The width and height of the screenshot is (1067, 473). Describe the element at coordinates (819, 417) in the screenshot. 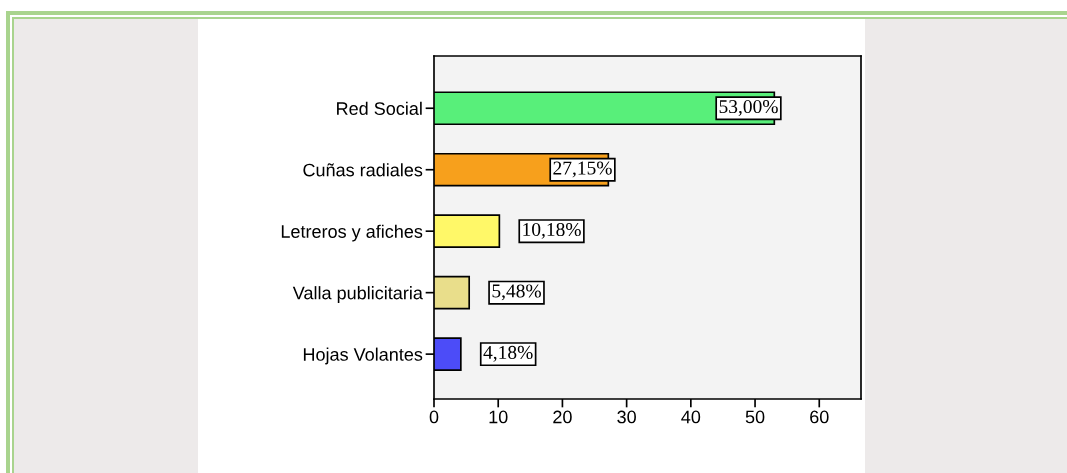

I see `x-tick-label: 60` at that location.